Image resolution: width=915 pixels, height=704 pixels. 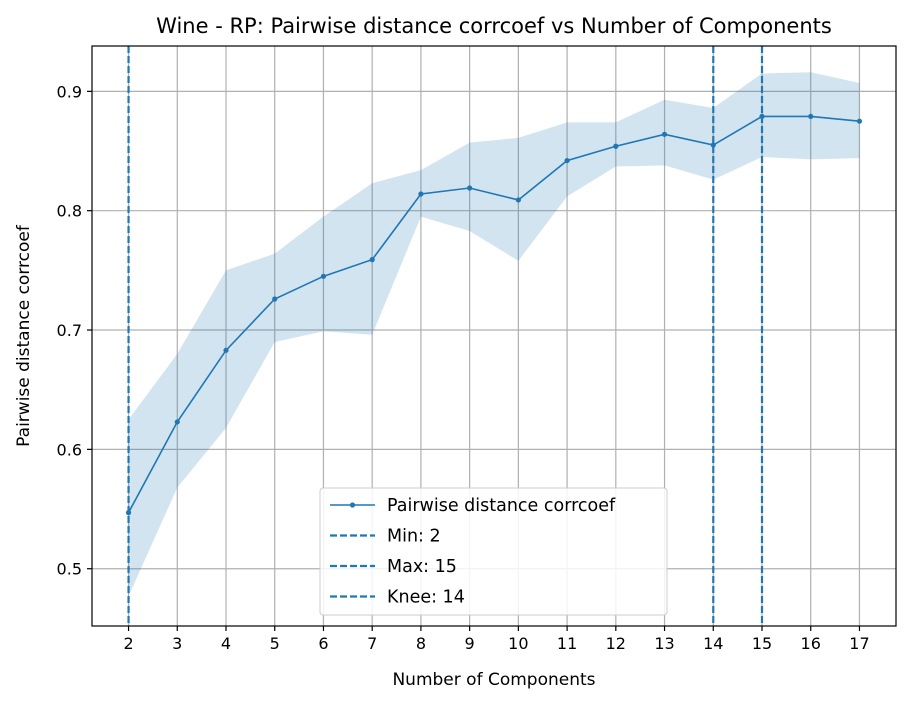 I want to click on legend-label: Max: 15, so click(x=422, y=567).